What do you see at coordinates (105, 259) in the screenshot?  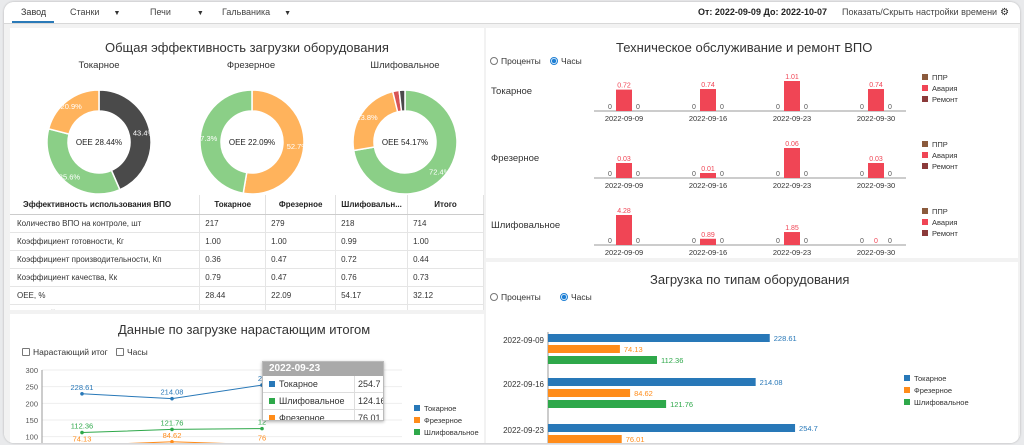 I see `table-cell: Коэффициент производительности, Кп` at bounding box center [105, 259].